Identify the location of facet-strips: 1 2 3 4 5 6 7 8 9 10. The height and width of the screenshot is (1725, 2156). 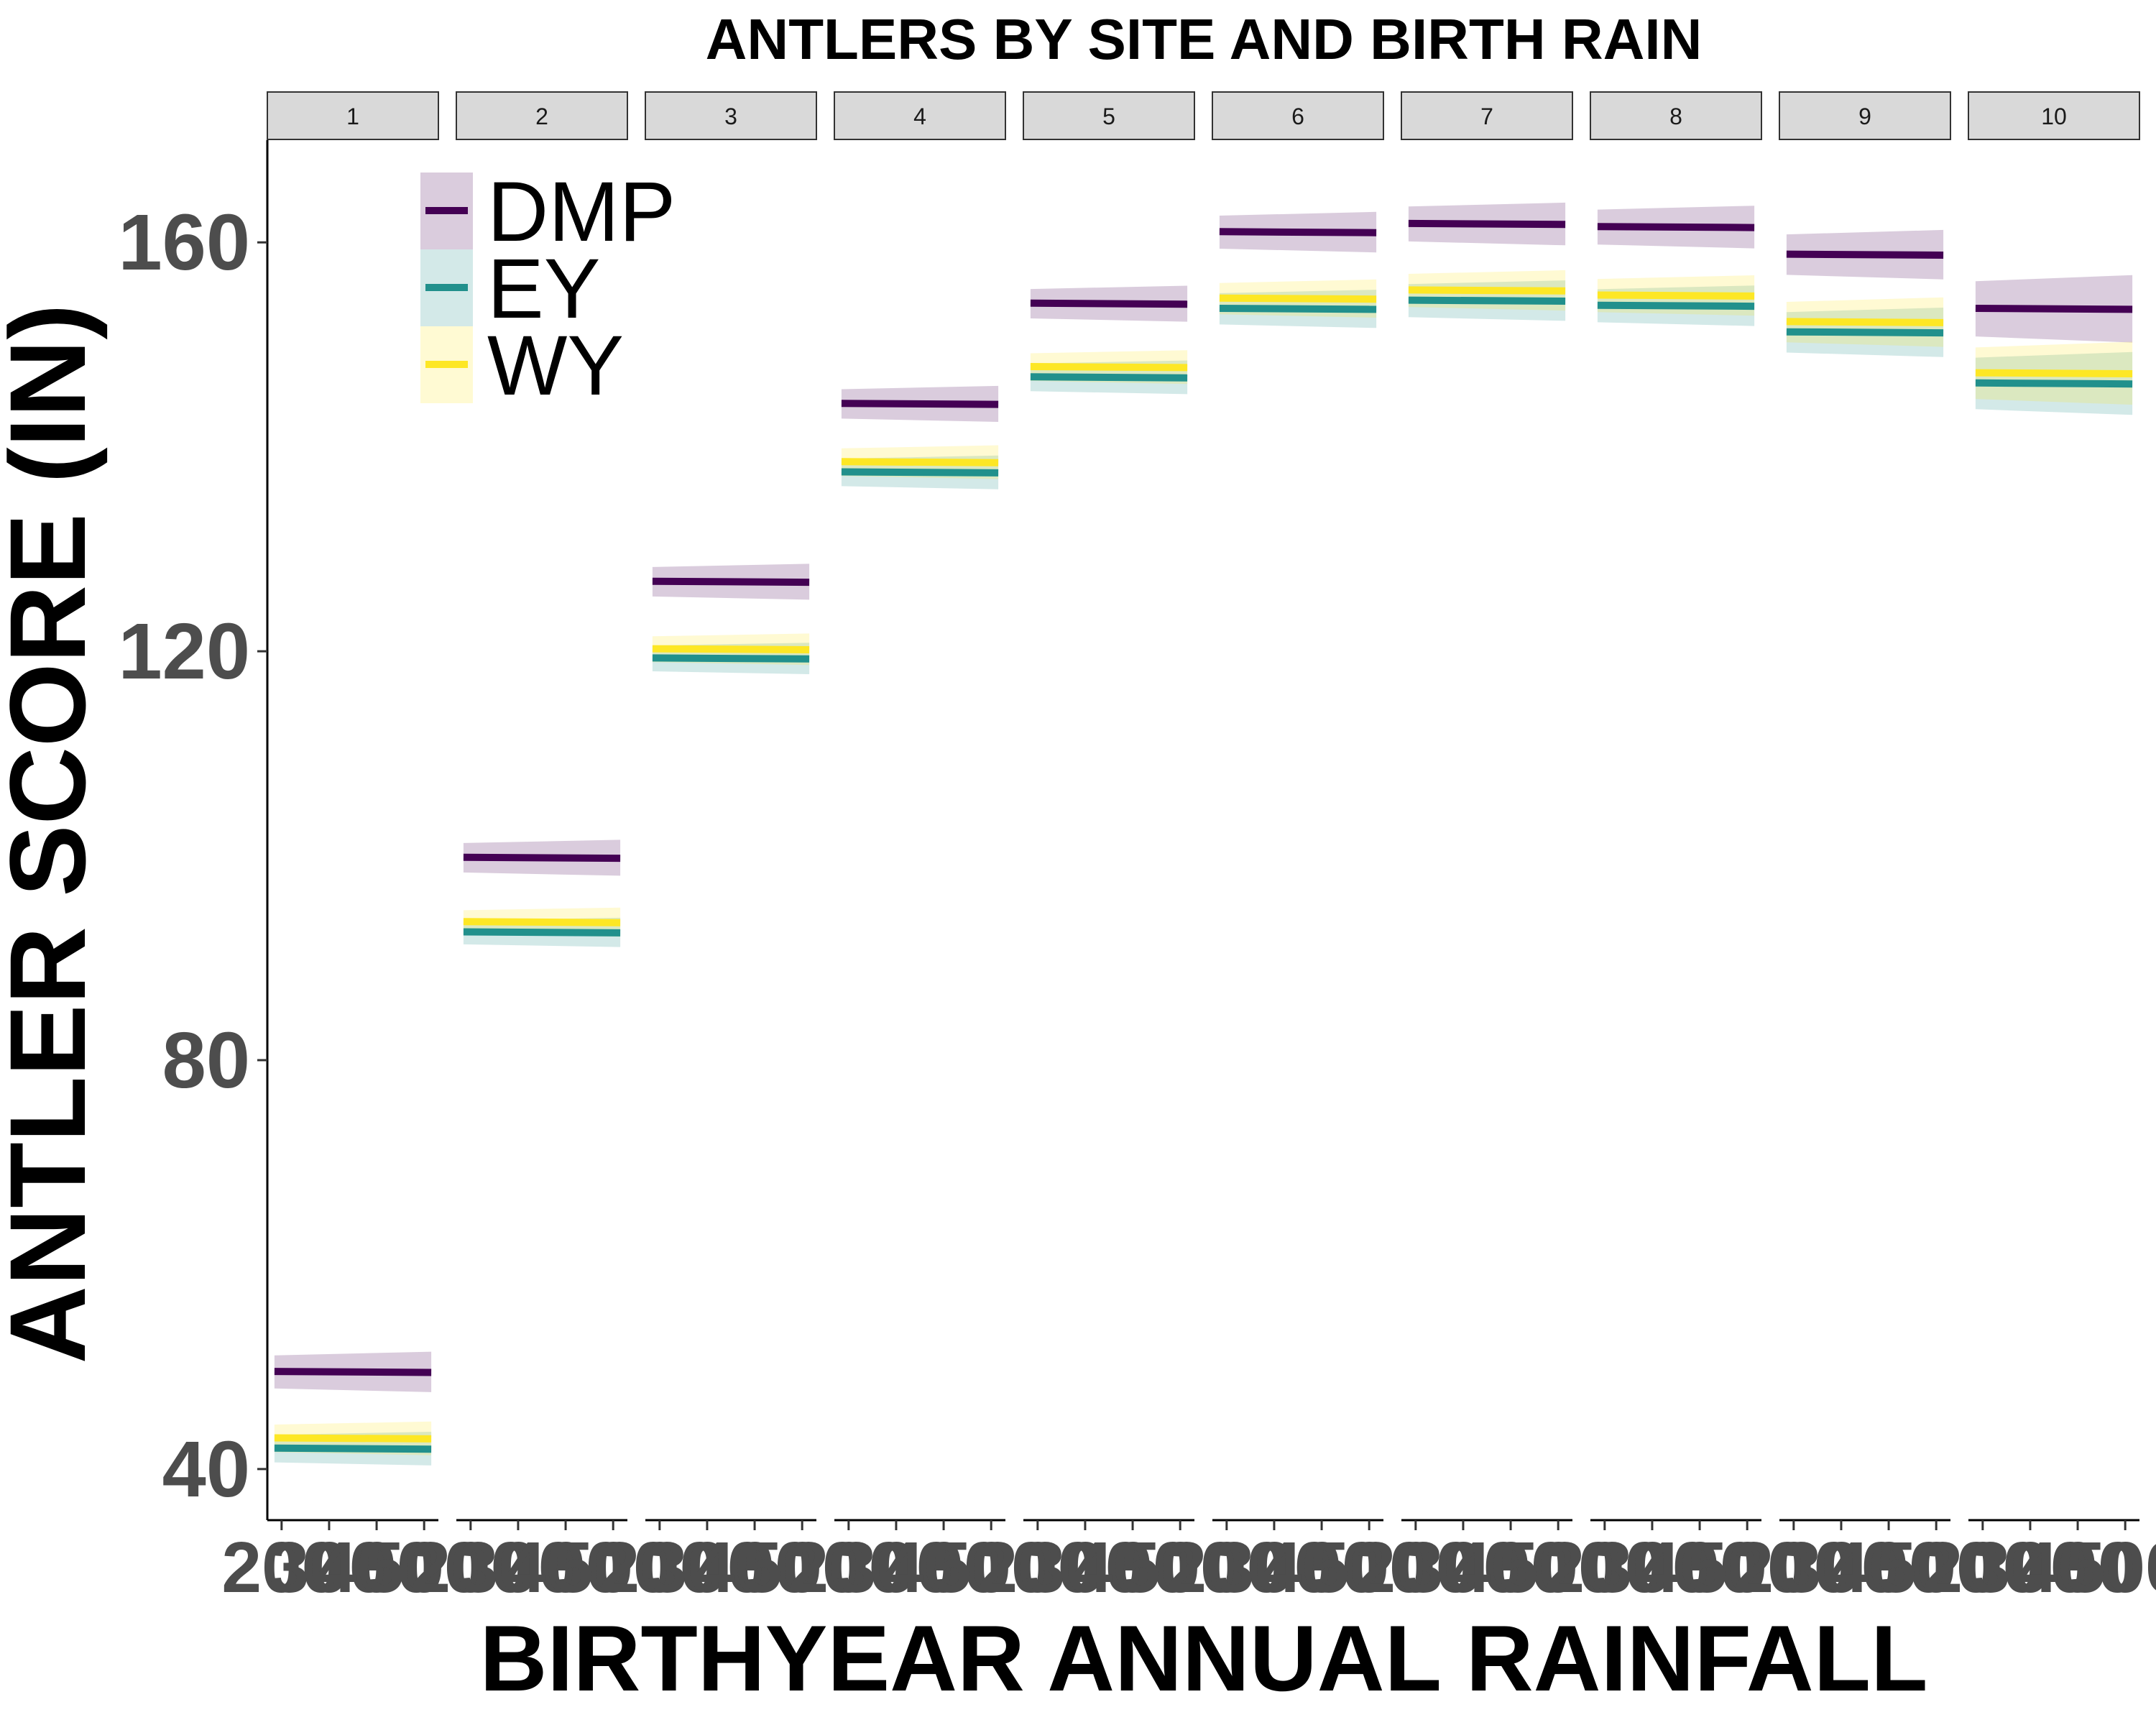
(1203, 115).